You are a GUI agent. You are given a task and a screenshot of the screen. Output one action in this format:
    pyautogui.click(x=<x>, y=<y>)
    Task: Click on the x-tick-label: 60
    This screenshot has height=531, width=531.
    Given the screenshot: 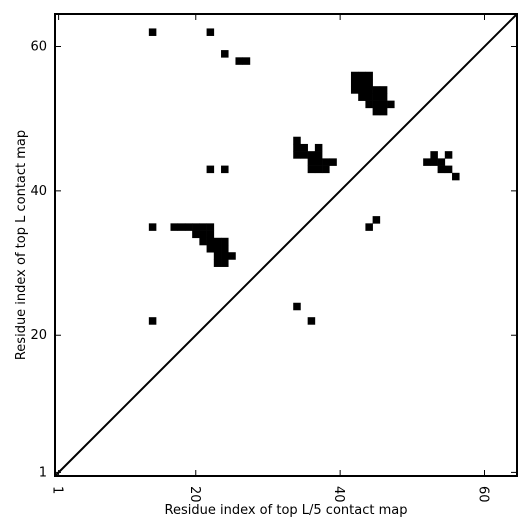 What is the action you would take?
    pyautogui.click(x=483, y=494)
    